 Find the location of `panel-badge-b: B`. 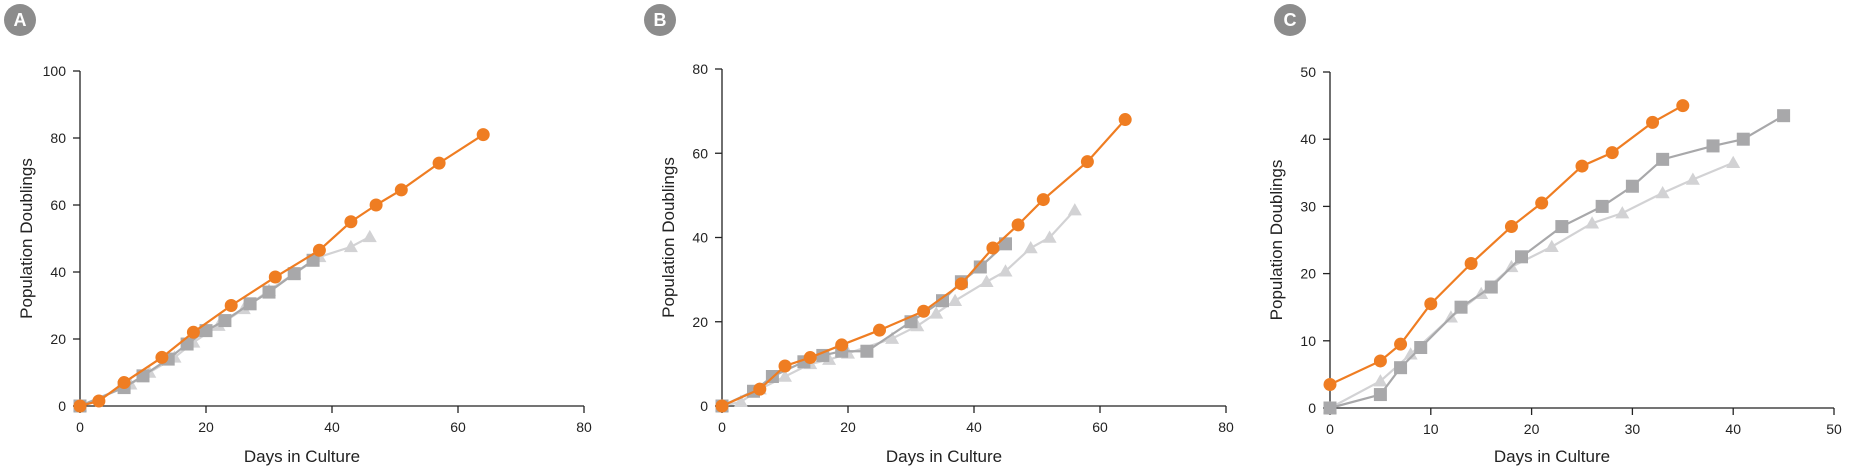

panel-badge-b: B is located at coordinates (660, 20).